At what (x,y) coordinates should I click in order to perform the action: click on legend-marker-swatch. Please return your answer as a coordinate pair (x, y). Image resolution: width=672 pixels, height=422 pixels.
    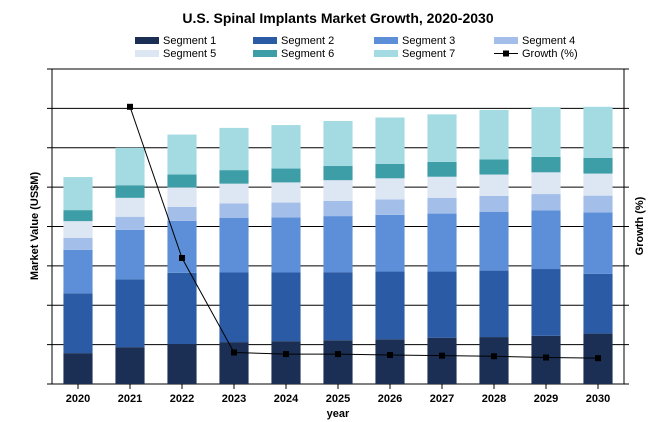
    Looking at the image, I should click on (506, 53).